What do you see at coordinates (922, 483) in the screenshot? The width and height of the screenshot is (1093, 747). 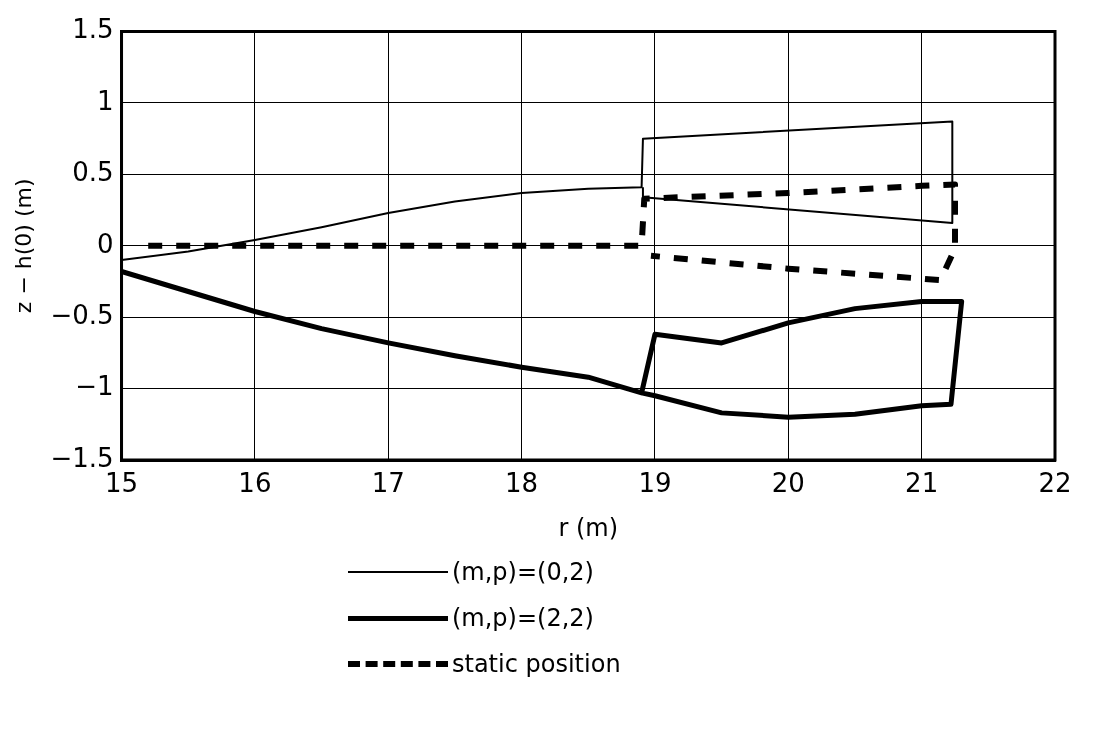 I see `x-tick-label: 21` at bounding box center [922, 483].